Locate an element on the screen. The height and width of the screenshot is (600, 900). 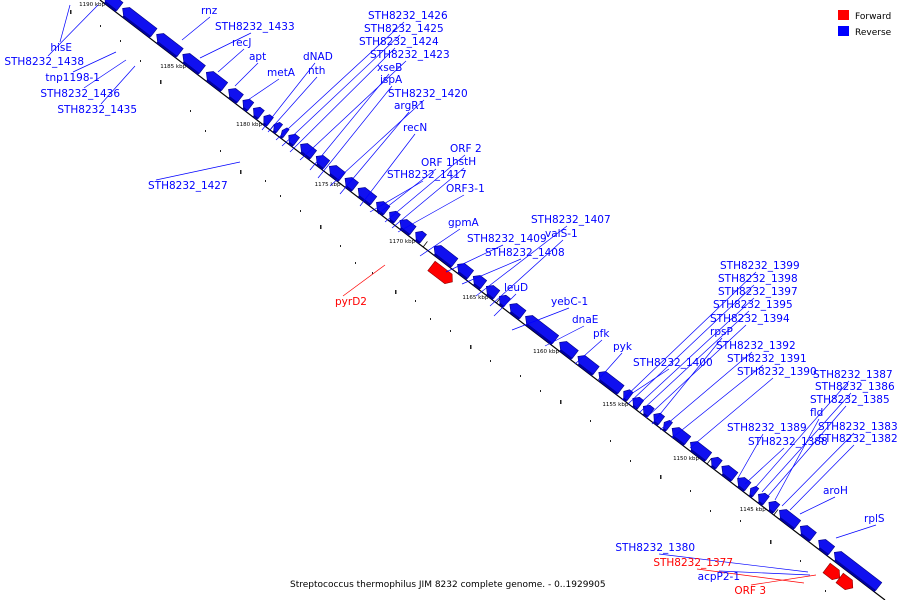
gene-label: STH8232_1388 is located at coordinates (788, 442).